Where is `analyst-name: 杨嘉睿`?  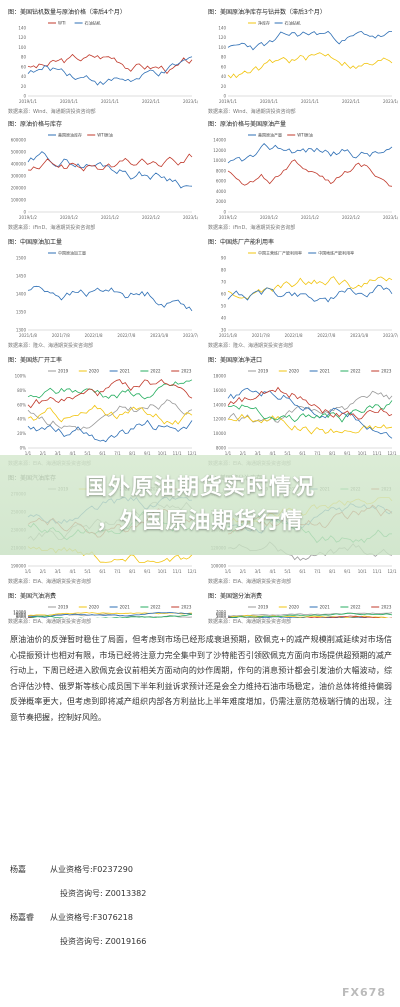 analyst-name: 杨嘉睿 is located at coordinates (22, 917).